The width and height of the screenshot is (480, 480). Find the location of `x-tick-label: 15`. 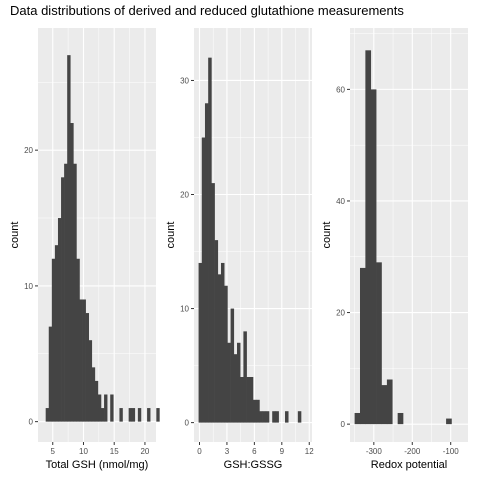

x-tick-label: 15 is located at coordinates (114, 451).